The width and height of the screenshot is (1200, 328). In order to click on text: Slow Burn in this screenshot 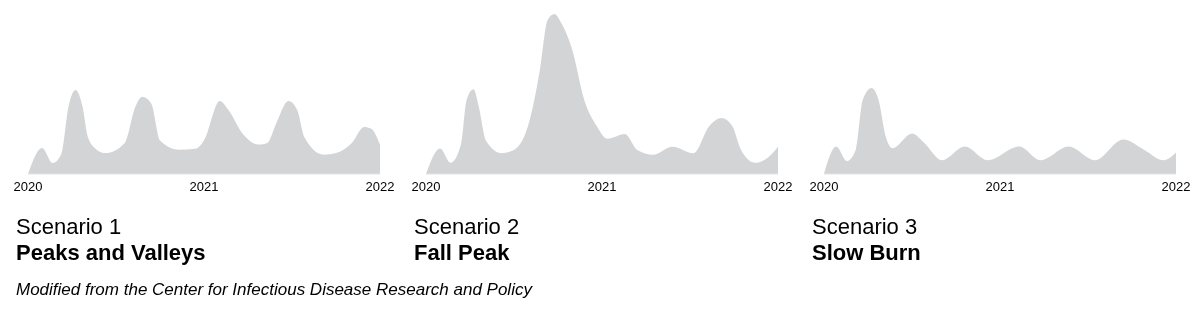, I will do `click(867, 253)`.